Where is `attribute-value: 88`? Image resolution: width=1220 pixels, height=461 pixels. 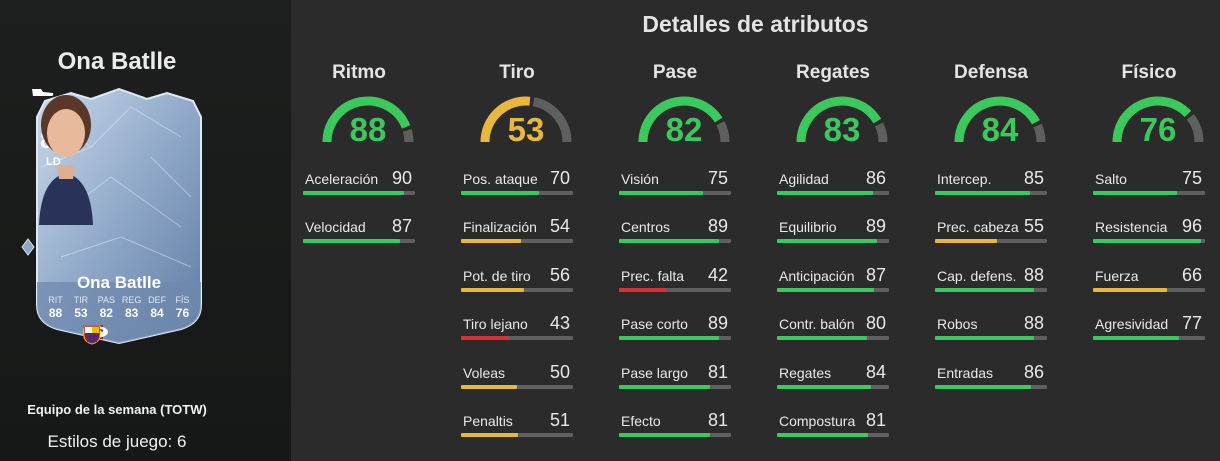
attribute-value: 88 is located at coordinates (1033, 274).